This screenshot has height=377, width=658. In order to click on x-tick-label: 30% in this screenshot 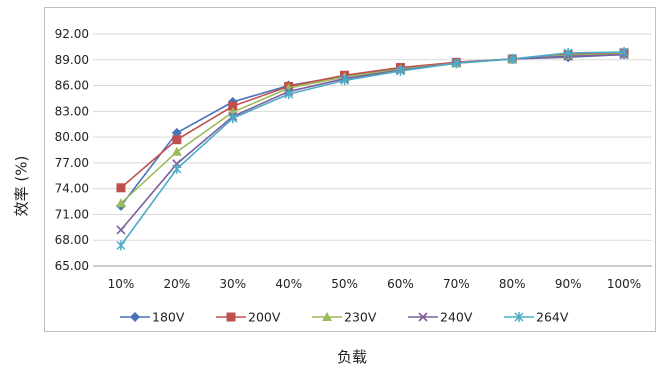, I will do `click(232, 284)`.